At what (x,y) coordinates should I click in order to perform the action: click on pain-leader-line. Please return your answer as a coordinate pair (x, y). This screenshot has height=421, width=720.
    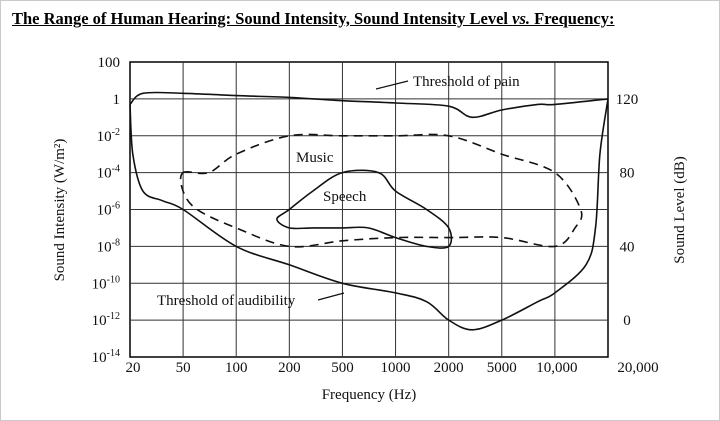
    Looking at the image, I should click on (392, 85).